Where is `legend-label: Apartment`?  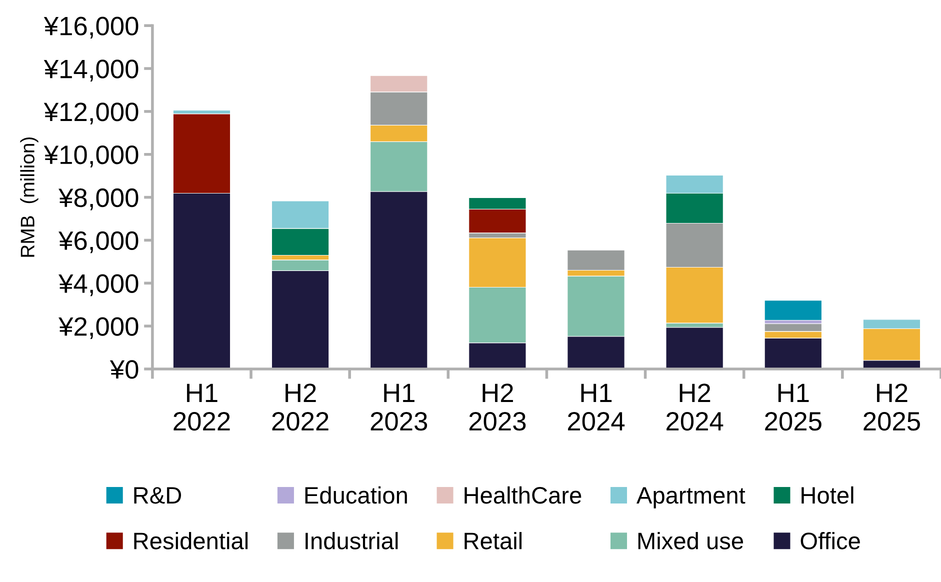
legend-label: Apartment is located at coordinates (691, 497).